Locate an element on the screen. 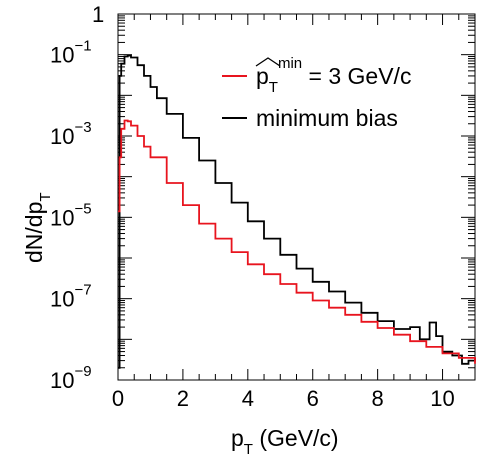 The height and width of the screenshot is (462, 478). y-tick-label: 10⁻⁷ is located at coordinates (71, 297).